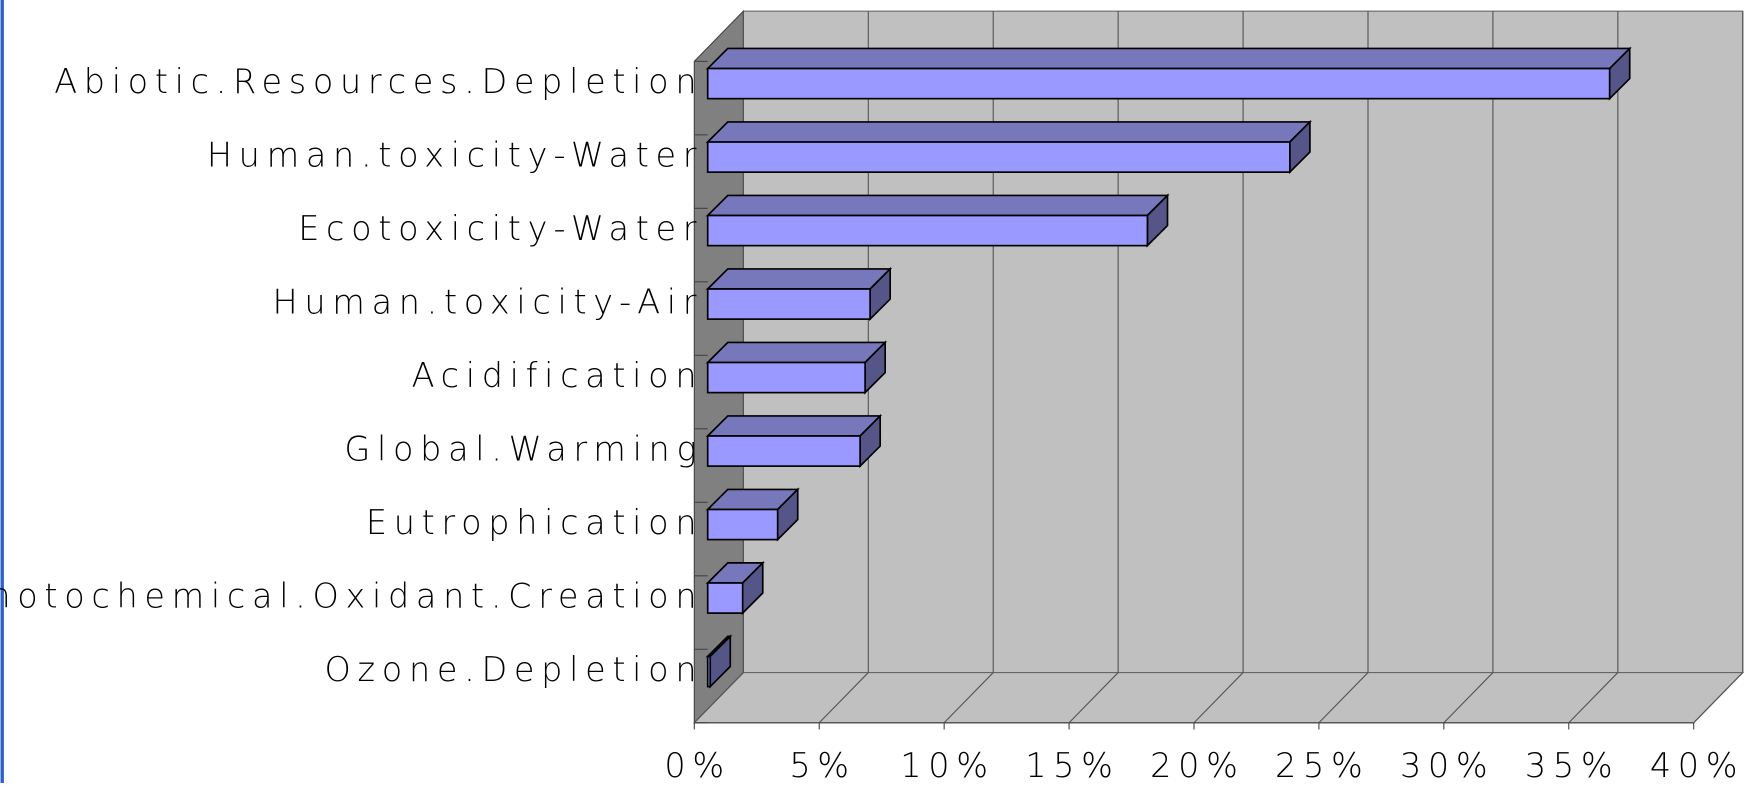 This screenshot has height=787, width=1750. What do you see at coordinates (1322, 764) in the screenshot?
I see `x-tick-label: 25%` at bounding box center [1322, 764].